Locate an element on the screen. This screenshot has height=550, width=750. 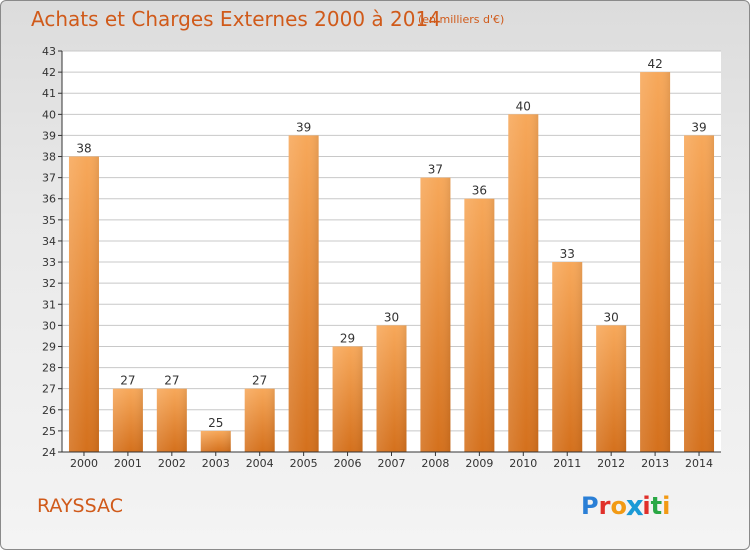
x-tick-label: 2006 is located at coordinates (348, 463).